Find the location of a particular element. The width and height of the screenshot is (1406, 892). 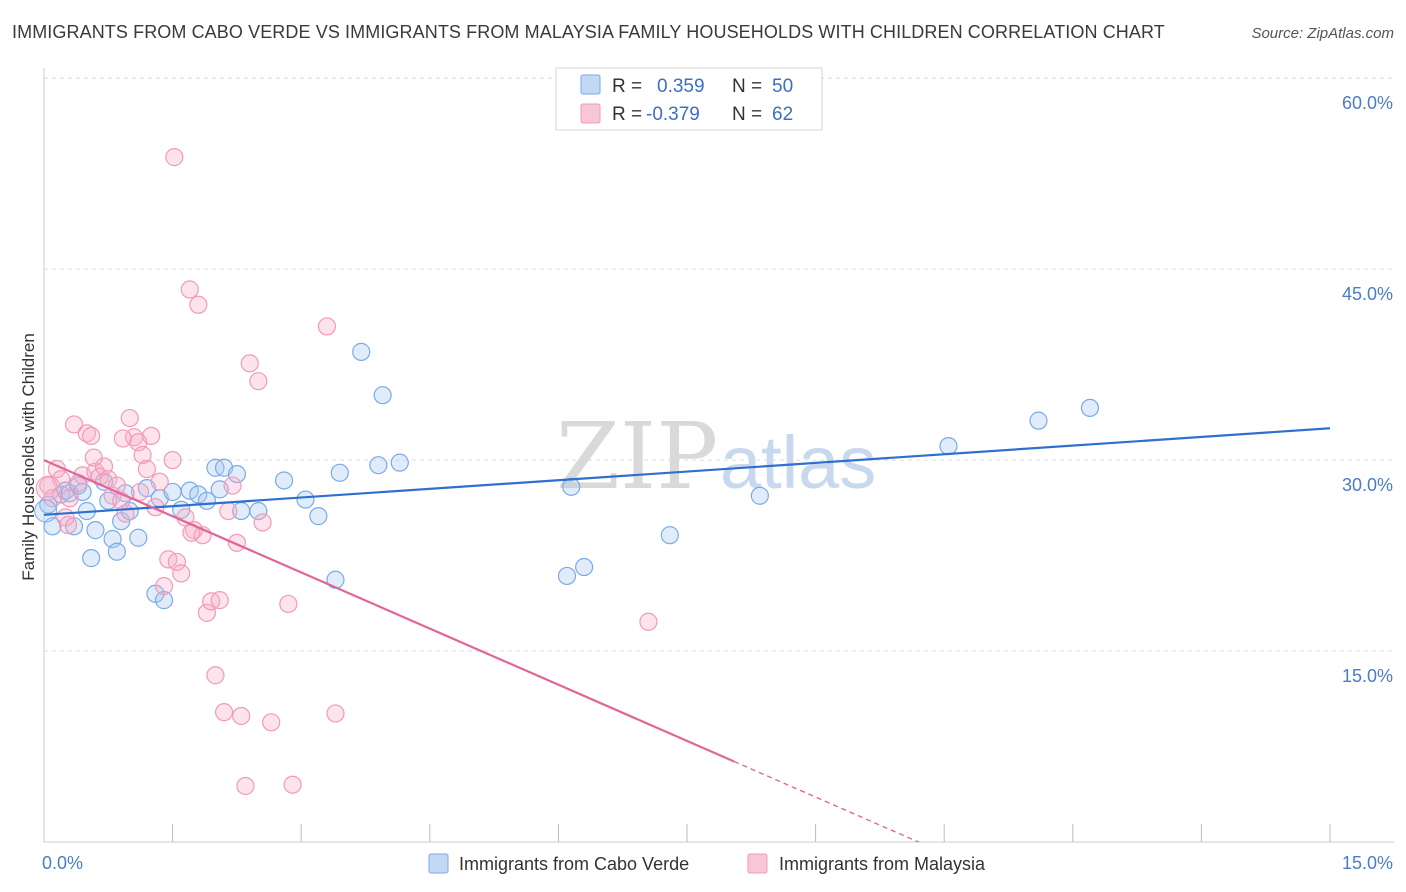

watermark: ZIP atlas is located at coordinates (716, 456).